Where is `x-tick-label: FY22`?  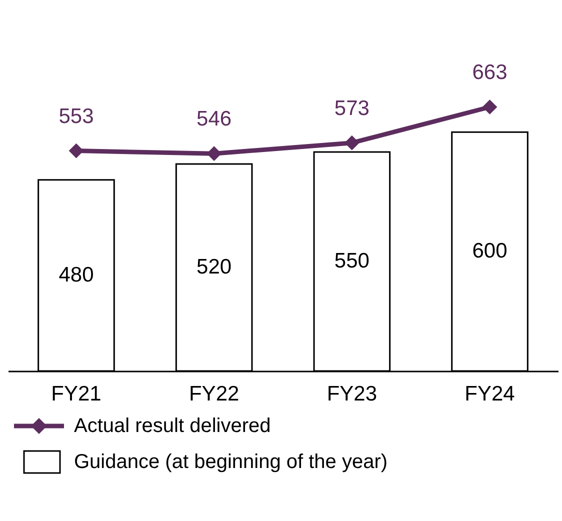 x-tick-label: FY22 is located at coordinates (214, 394).